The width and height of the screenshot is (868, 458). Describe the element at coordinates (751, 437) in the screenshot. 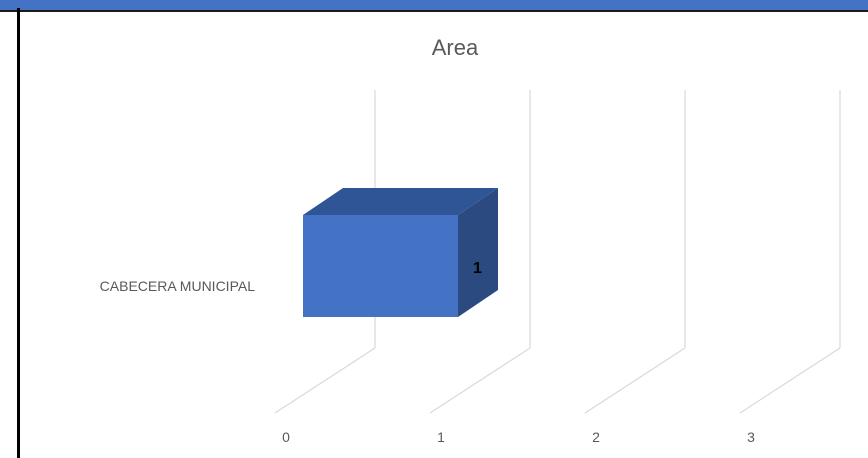

I see `x-tick-label: 3` at that location.